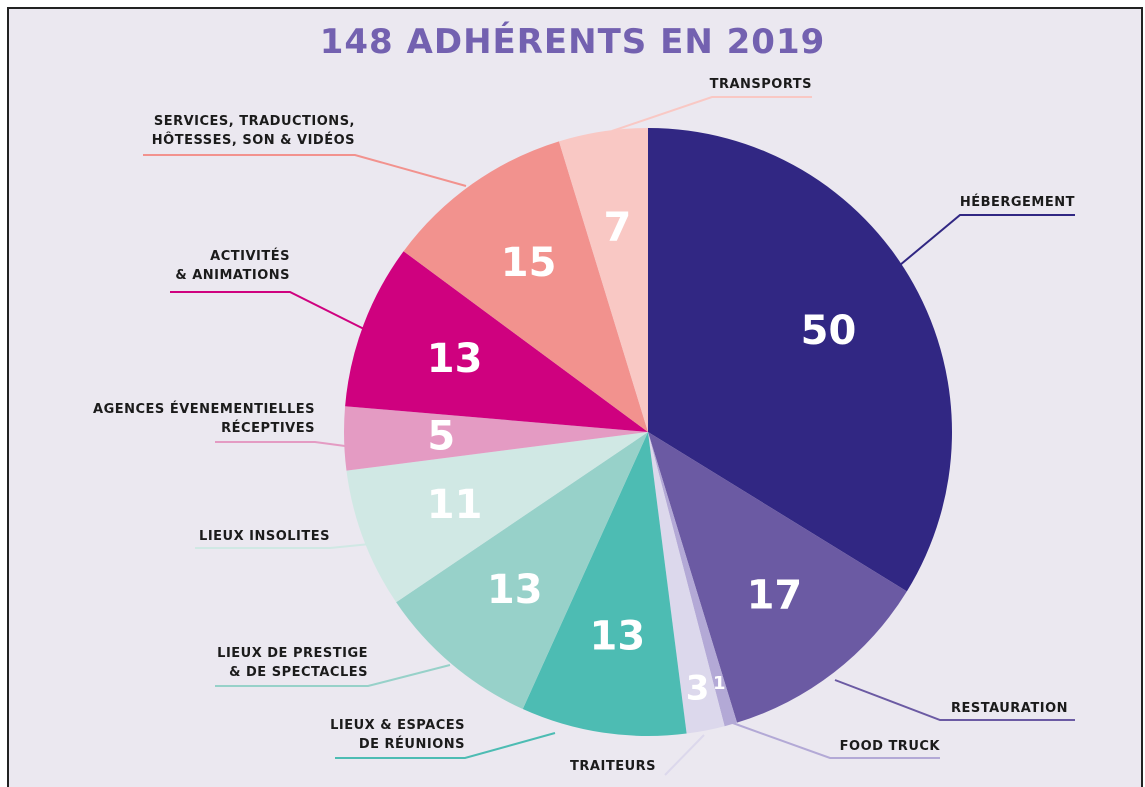 This screenshot has height=787, width=1145. Describe the element at coordinates (1009, 708) in the screenshot. I see `category-label: RESTAURATION` at that location.